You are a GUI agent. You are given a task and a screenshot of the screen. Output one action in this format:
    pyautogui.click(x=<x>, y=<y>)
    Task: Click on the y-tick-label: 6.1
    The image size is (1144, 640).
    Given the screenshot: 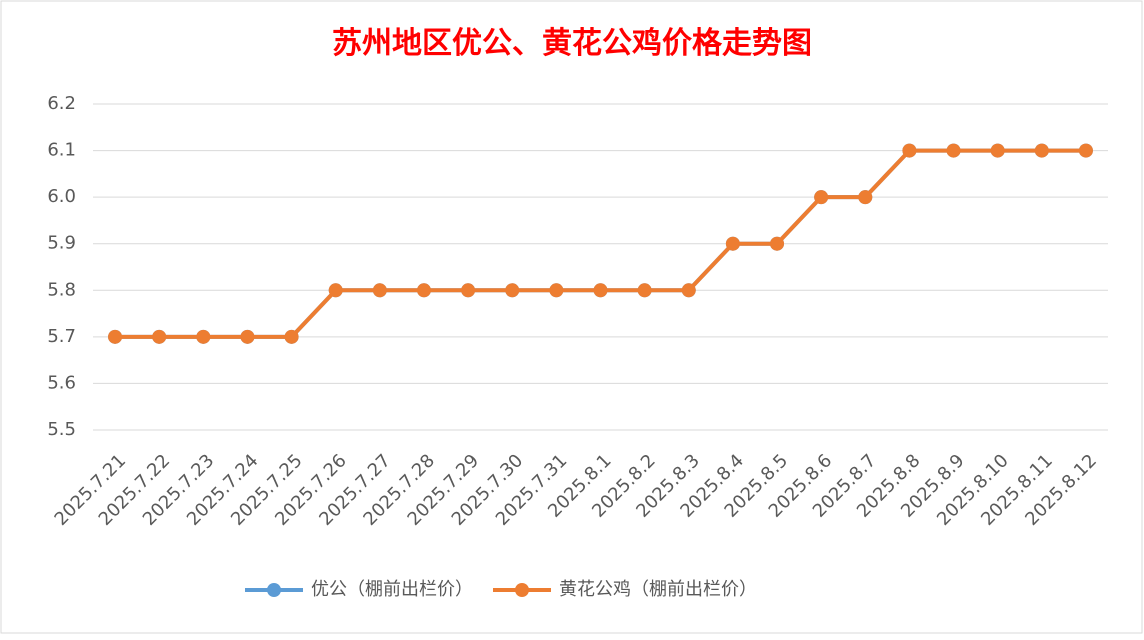 What is the action you would take?
    pyautogui.click(x=61, y=150)
    